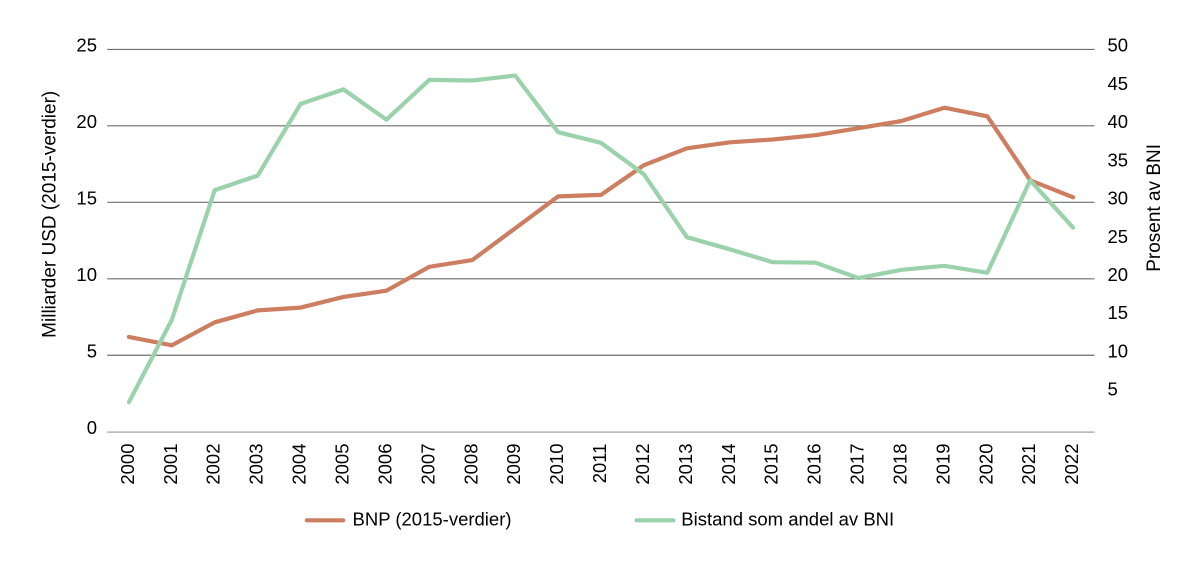  I want to click on svg-text: 2019, so click(942, 464).